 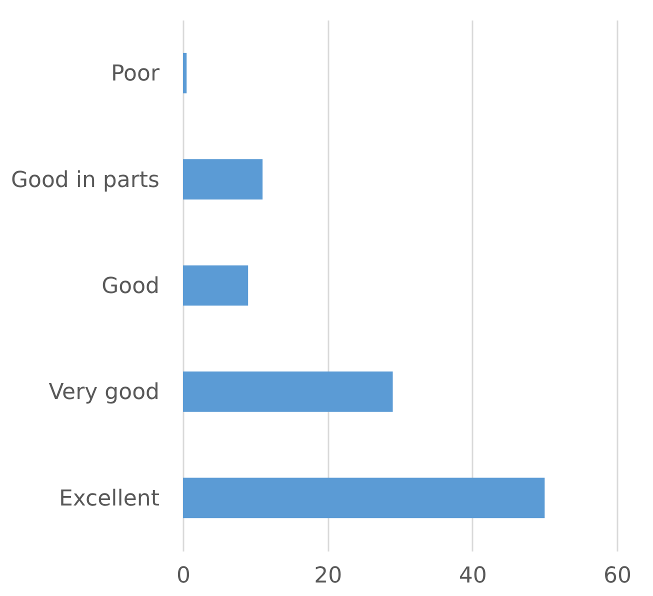 I want to click on y-tick-label: Very good, so click(x=104, y=393).